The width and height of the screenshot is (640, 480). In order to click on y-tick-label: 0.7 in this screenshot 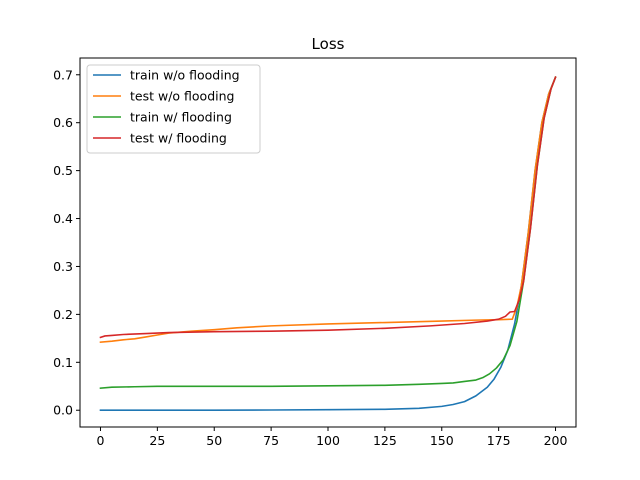, I will do `click(63, 74)`.